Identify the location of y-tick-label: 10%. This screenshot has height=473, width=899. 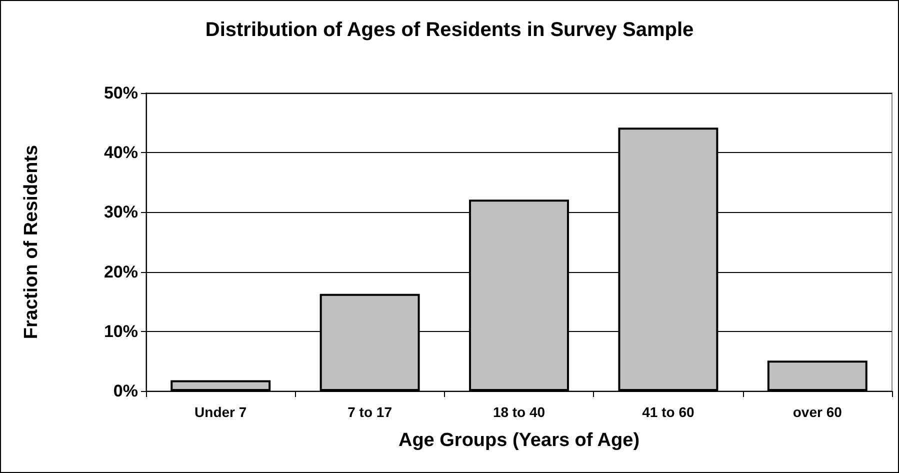
(121, 331).